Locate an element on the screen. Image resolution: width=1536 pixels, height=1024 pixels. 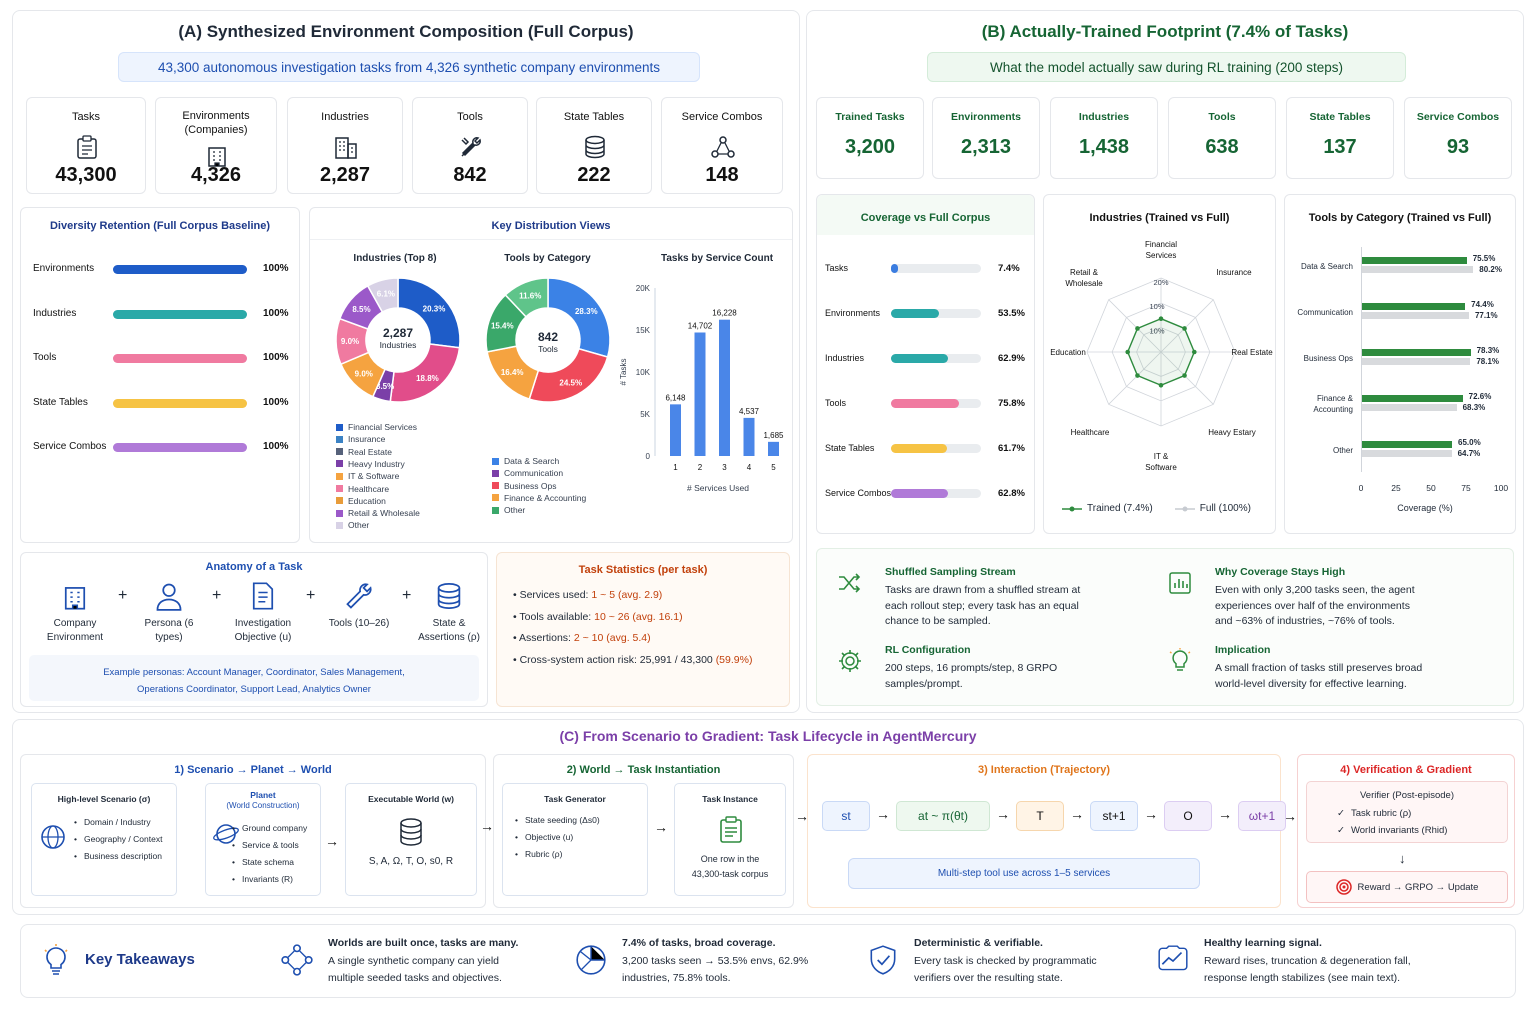
network-icon is located at coordinates (723, 147).